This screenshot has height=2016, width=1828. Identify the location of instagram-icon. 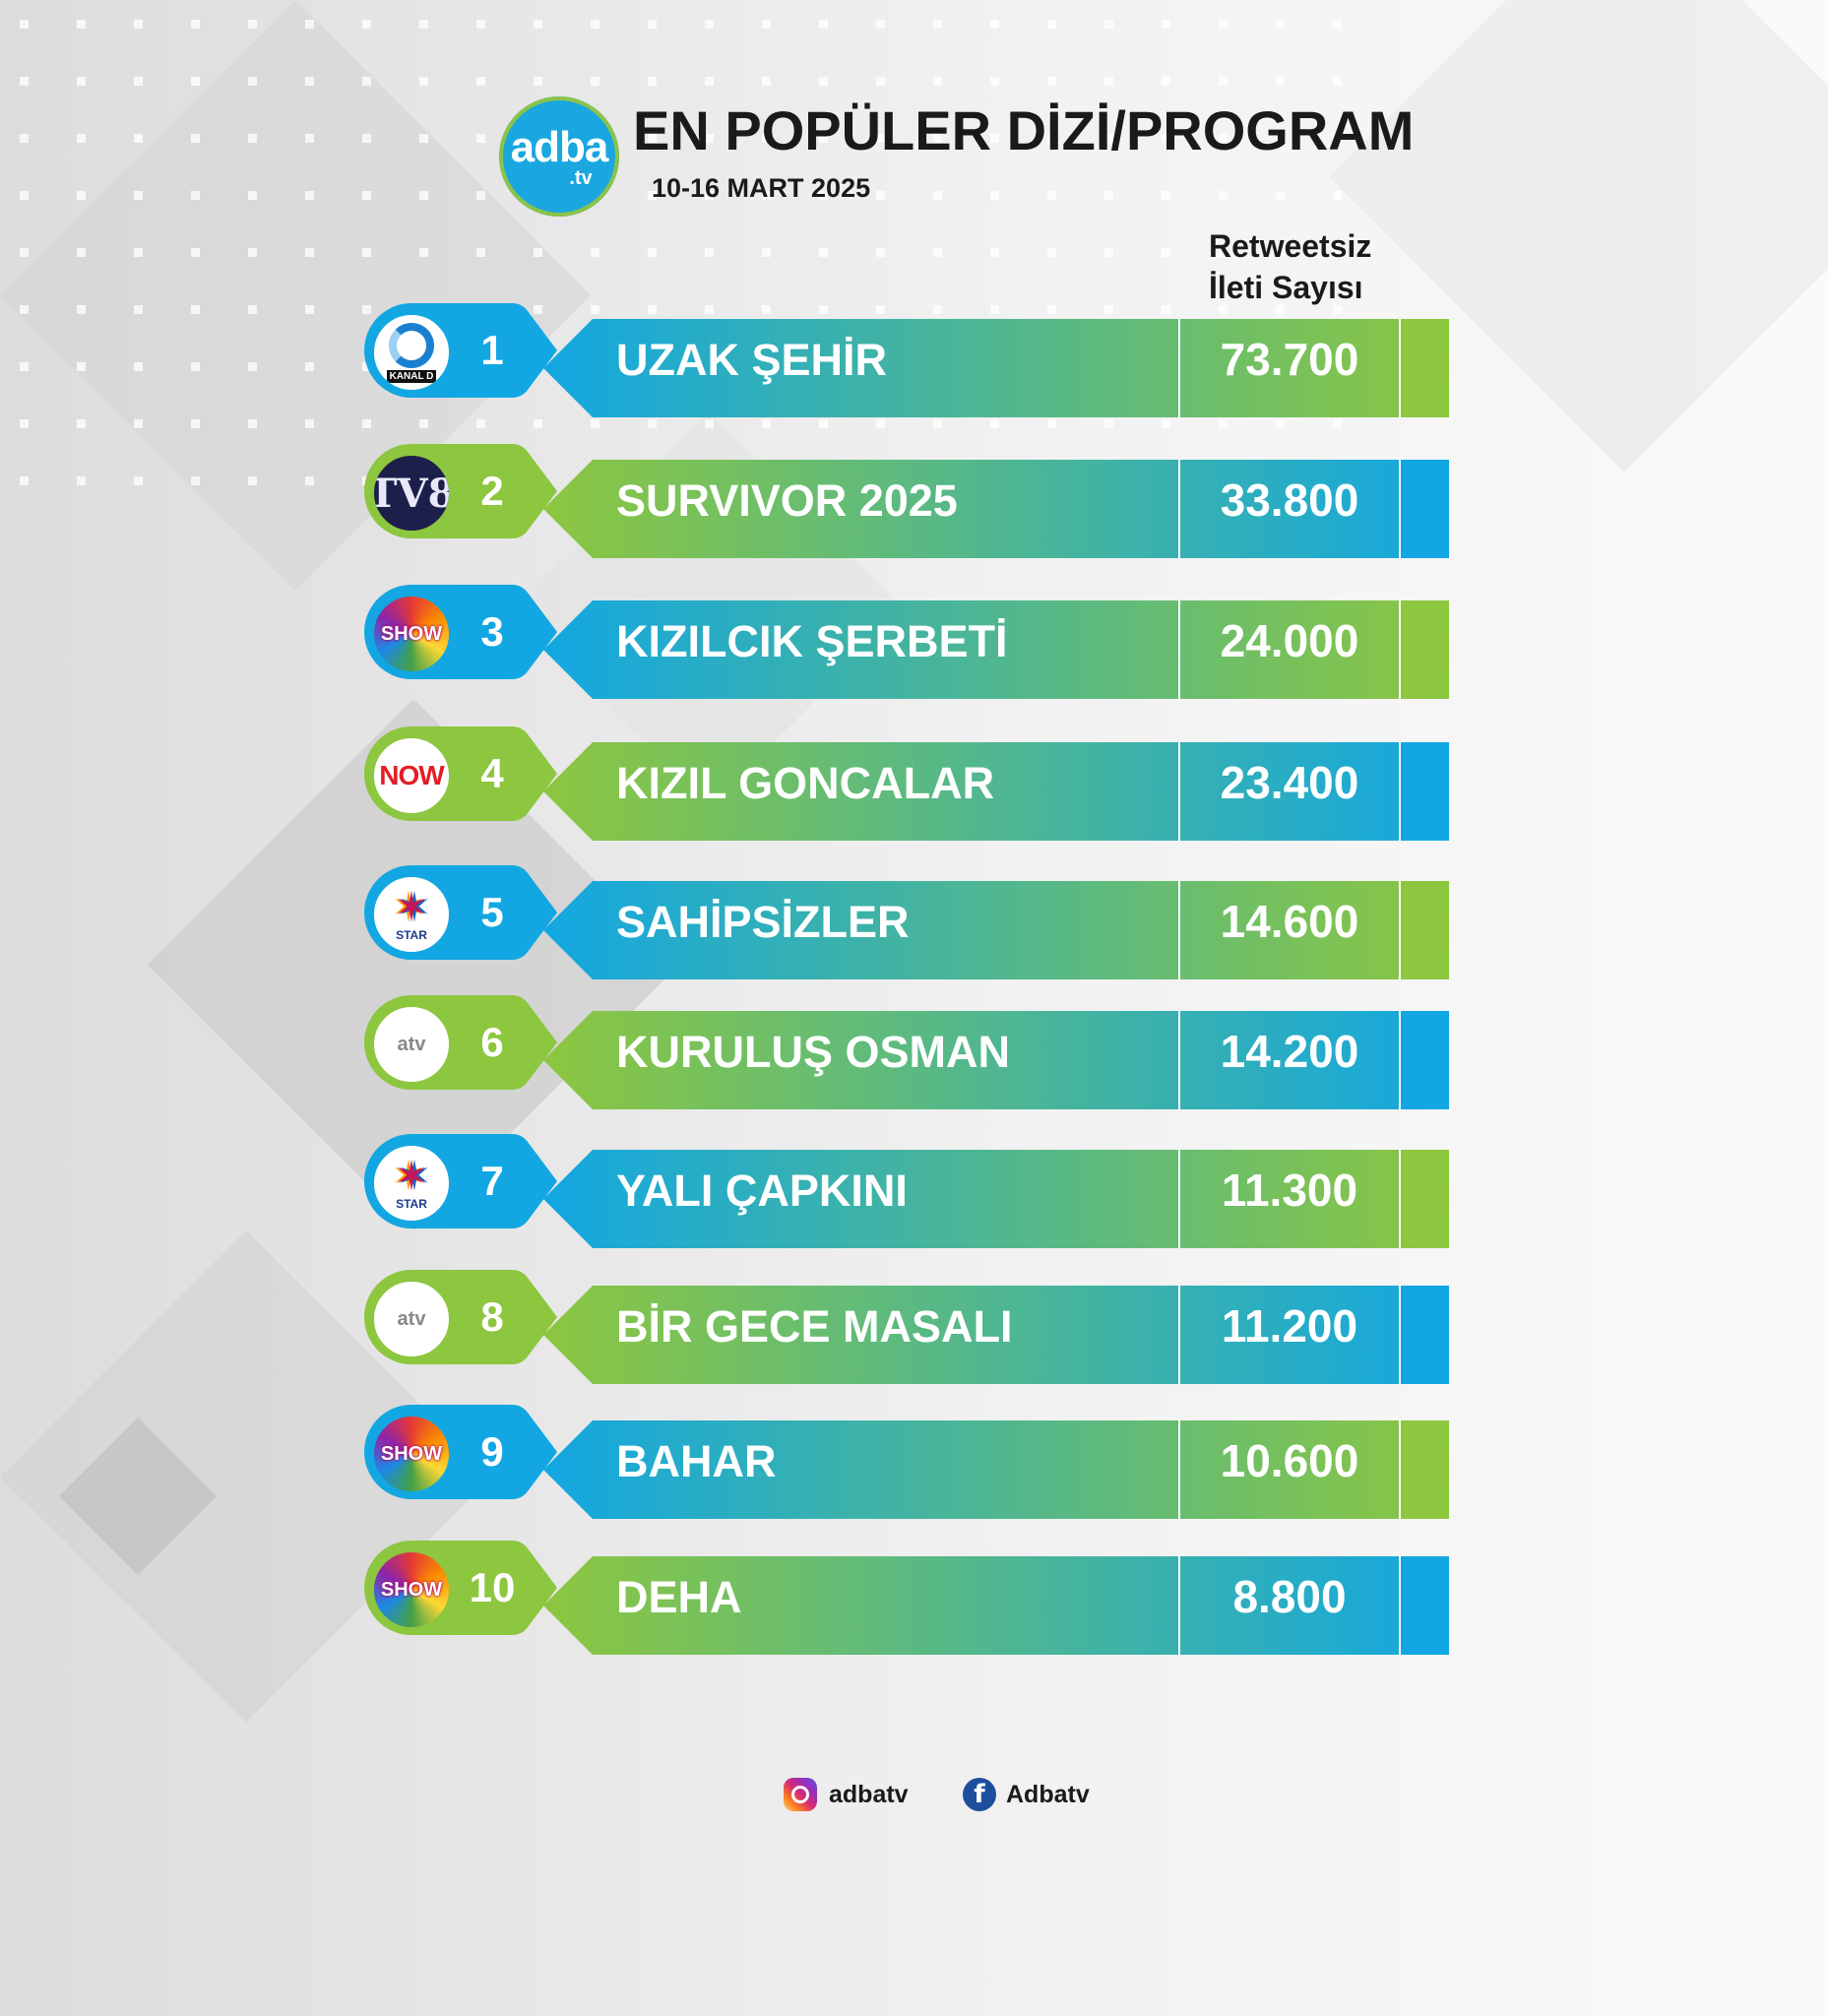
(800, 1794).